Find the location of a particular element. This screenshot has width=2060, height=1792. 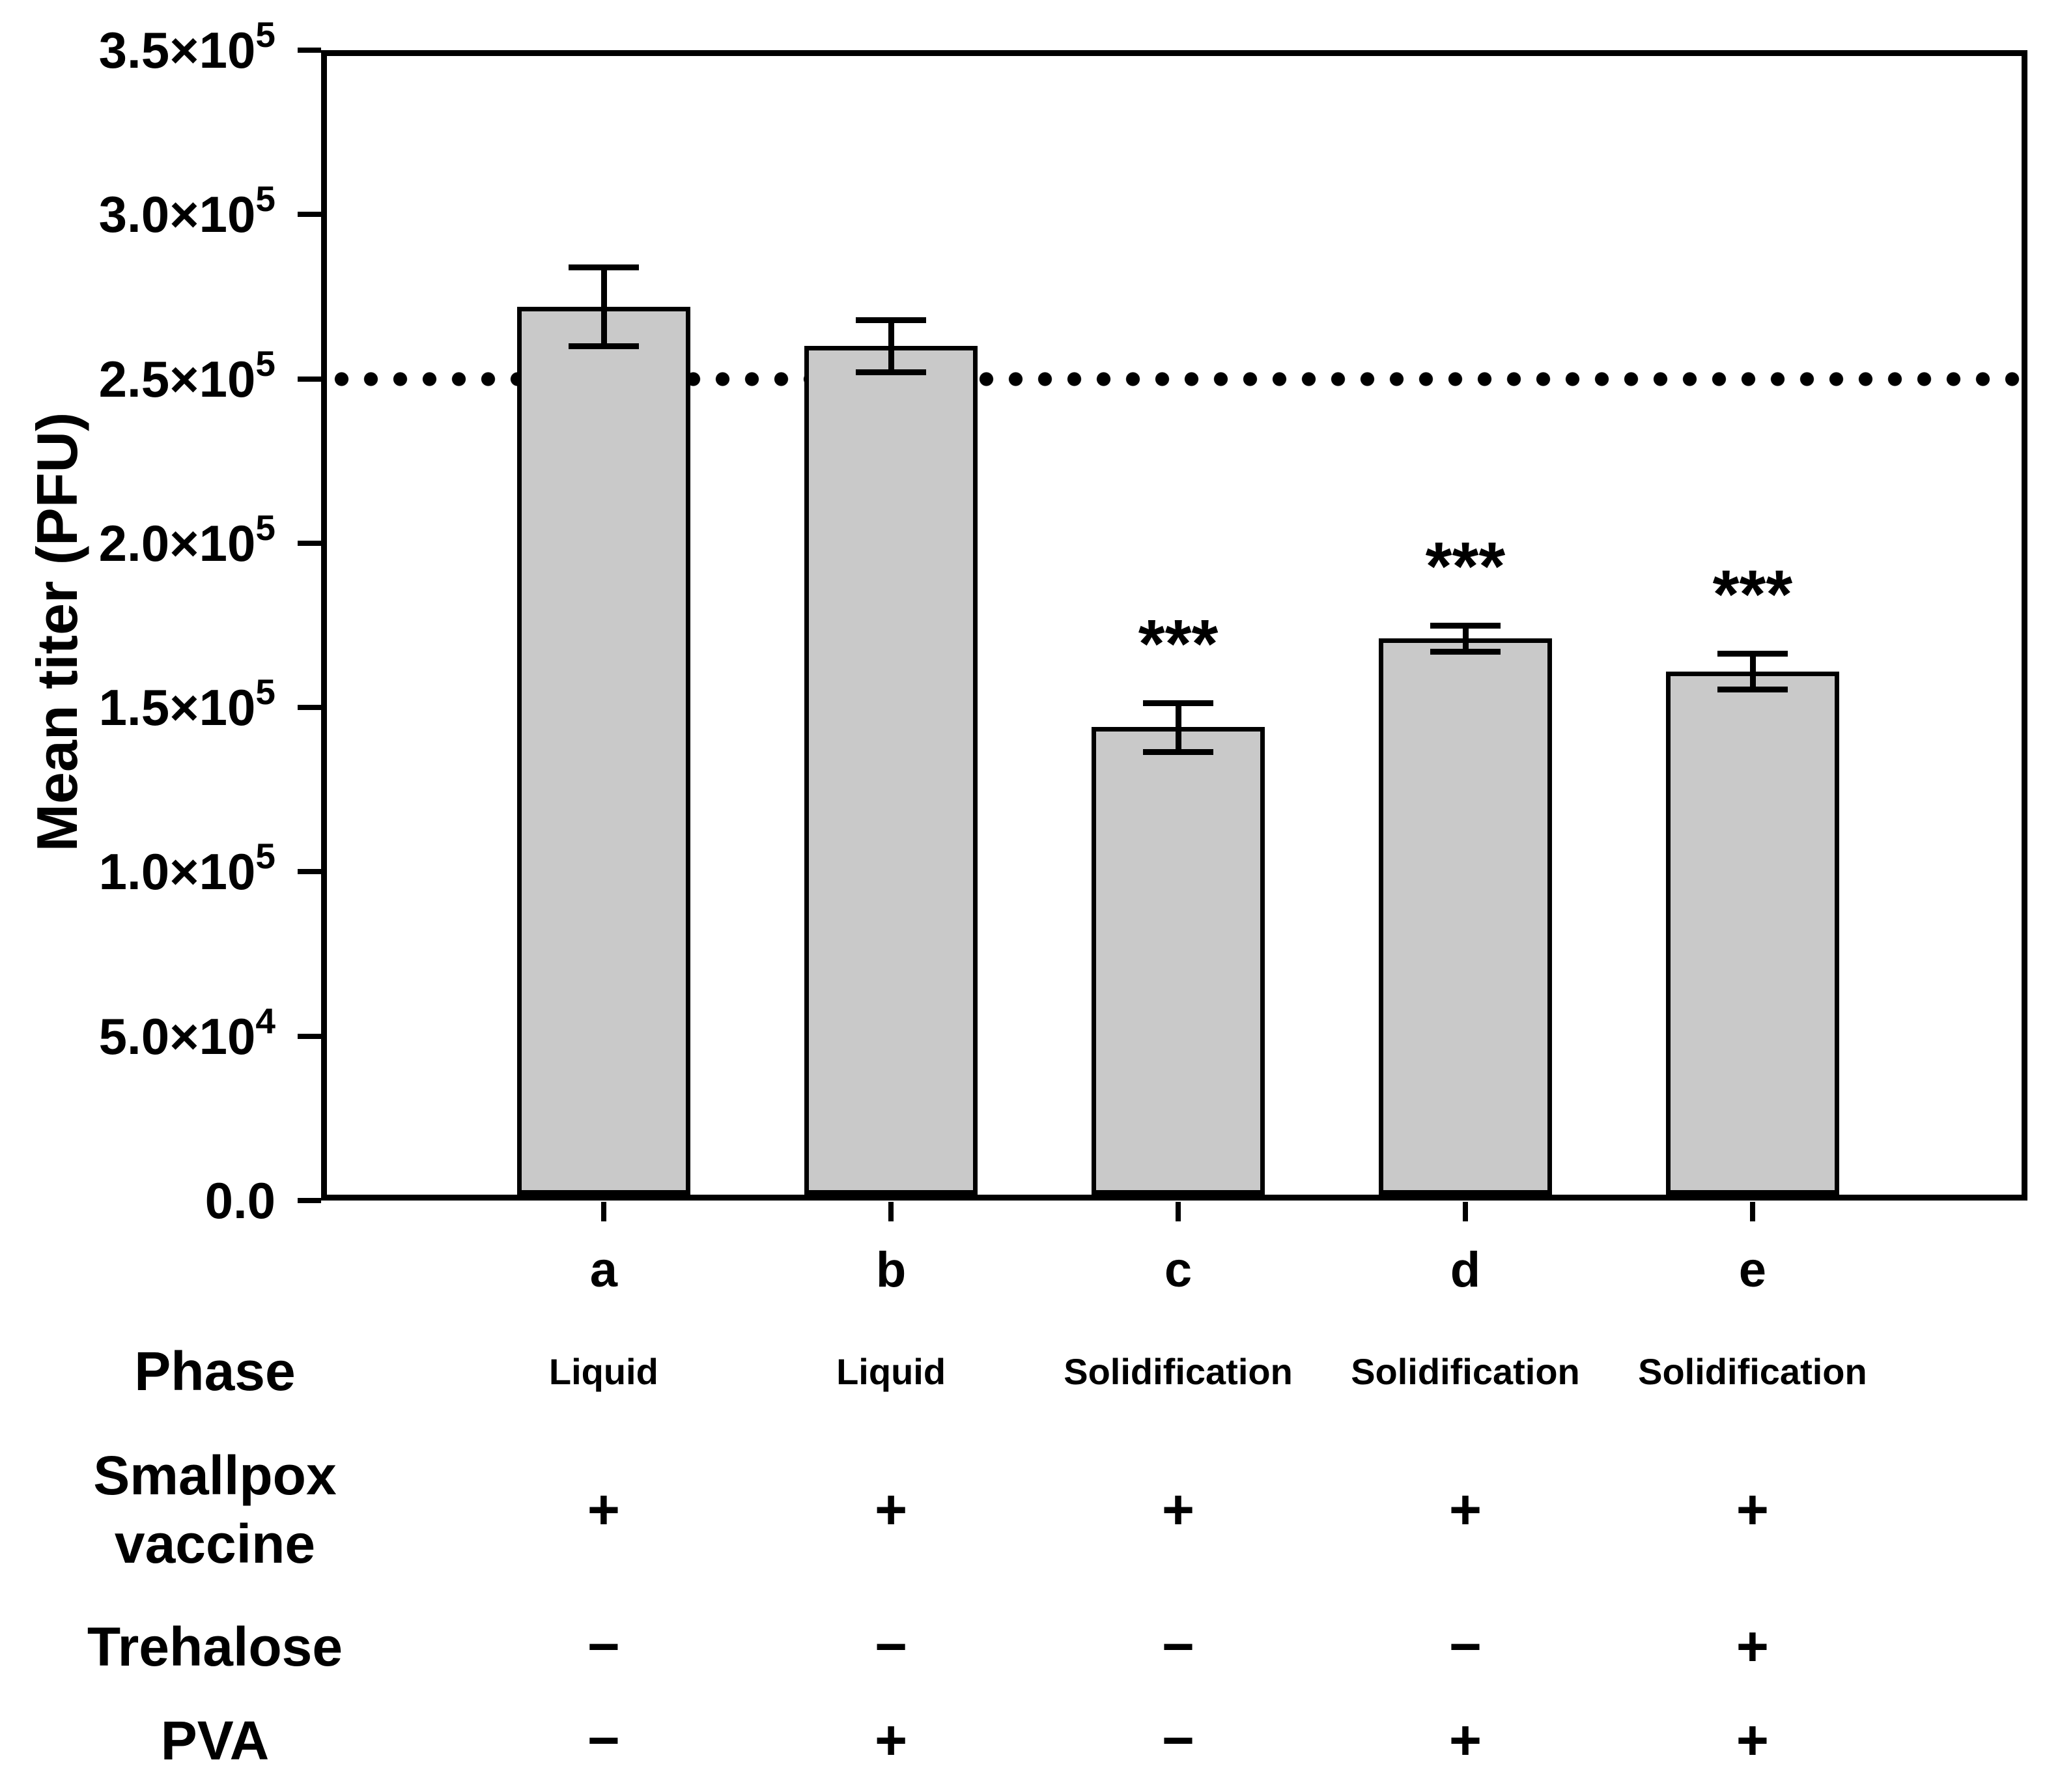

table-cell-r2-c4: + is located at coordinates (1753, 1647).